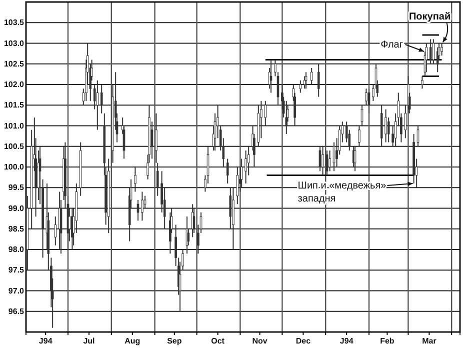 Image resolution: width=463 pixels, height=348 pixels. What do you see at coordinates (14, 85) in the screenshot?
I see `y-tick-label: 102.0` at bounding box center [14, 85].